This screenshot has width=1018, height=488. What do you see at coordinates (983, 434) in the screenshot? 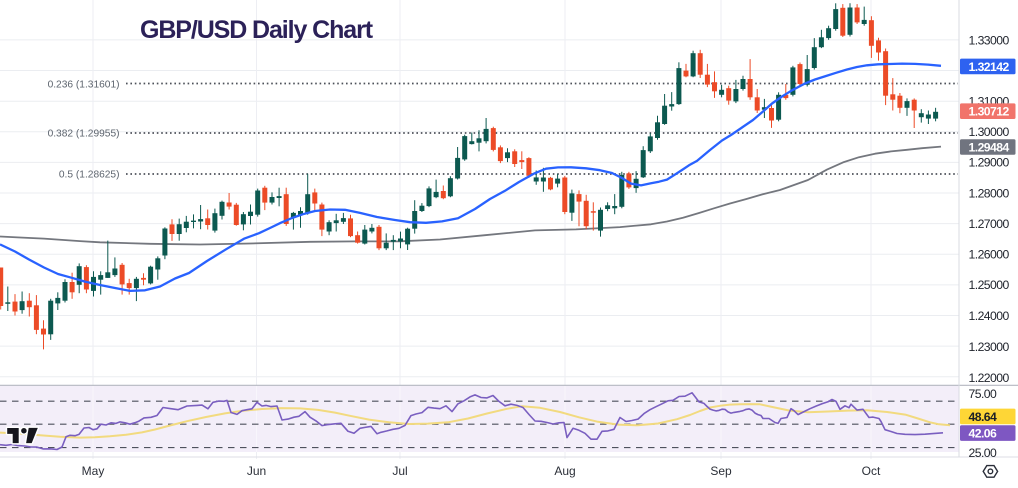
I see `svg-text: 42.06` at bounding box center [983, 434].